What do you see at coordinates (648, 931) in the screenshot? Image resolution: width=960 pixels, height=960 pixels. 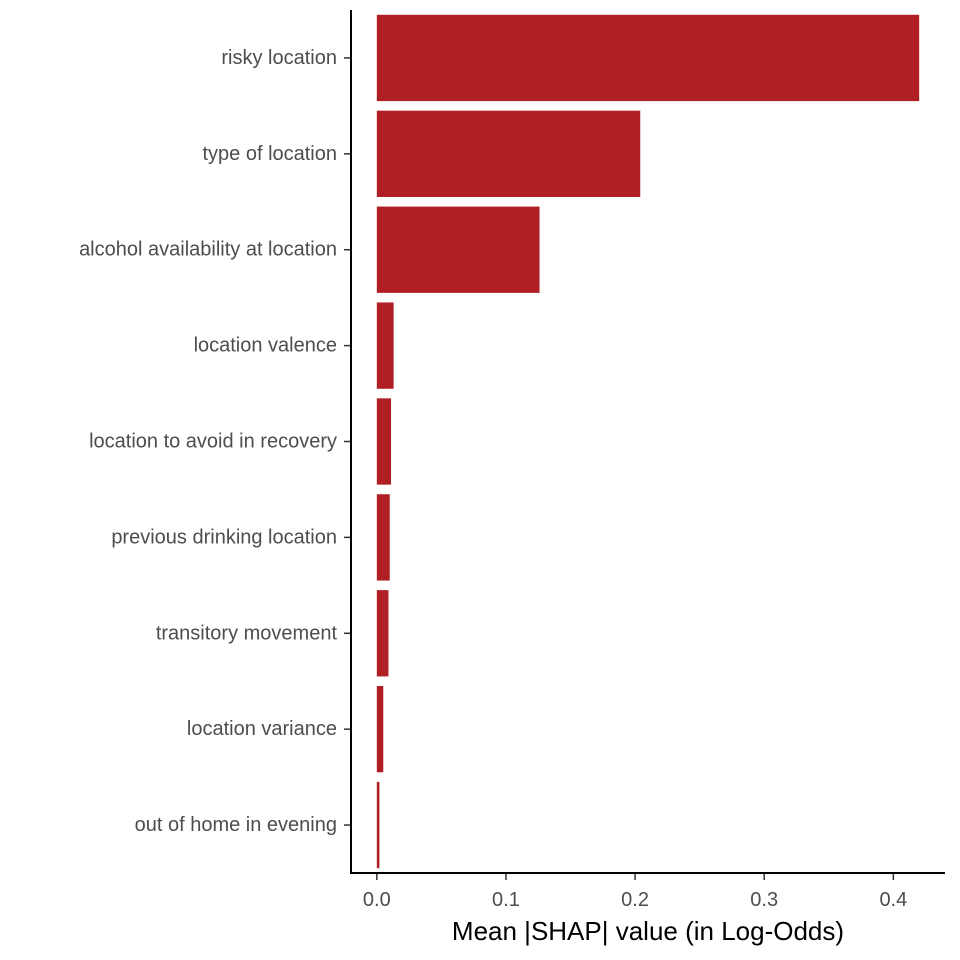 I see `x-axis-title: Mean |SHAP| value (in Log-Odds)` at bounding box center [648, 931].